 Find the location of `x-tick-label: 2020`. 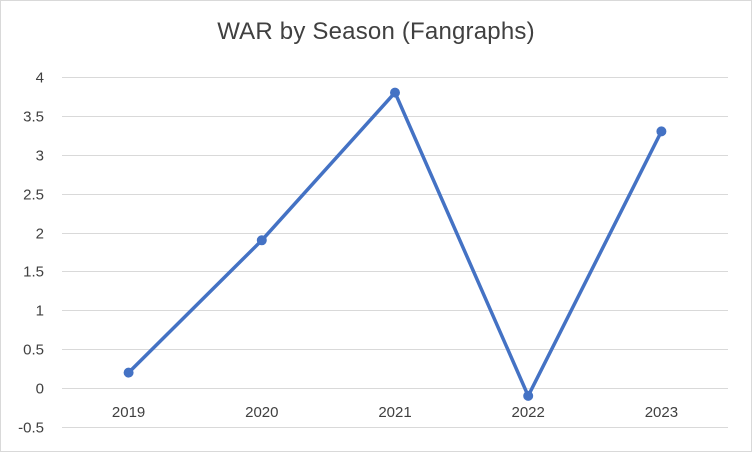

x-tick-label: 2020 is located at coordinates (261, 412).